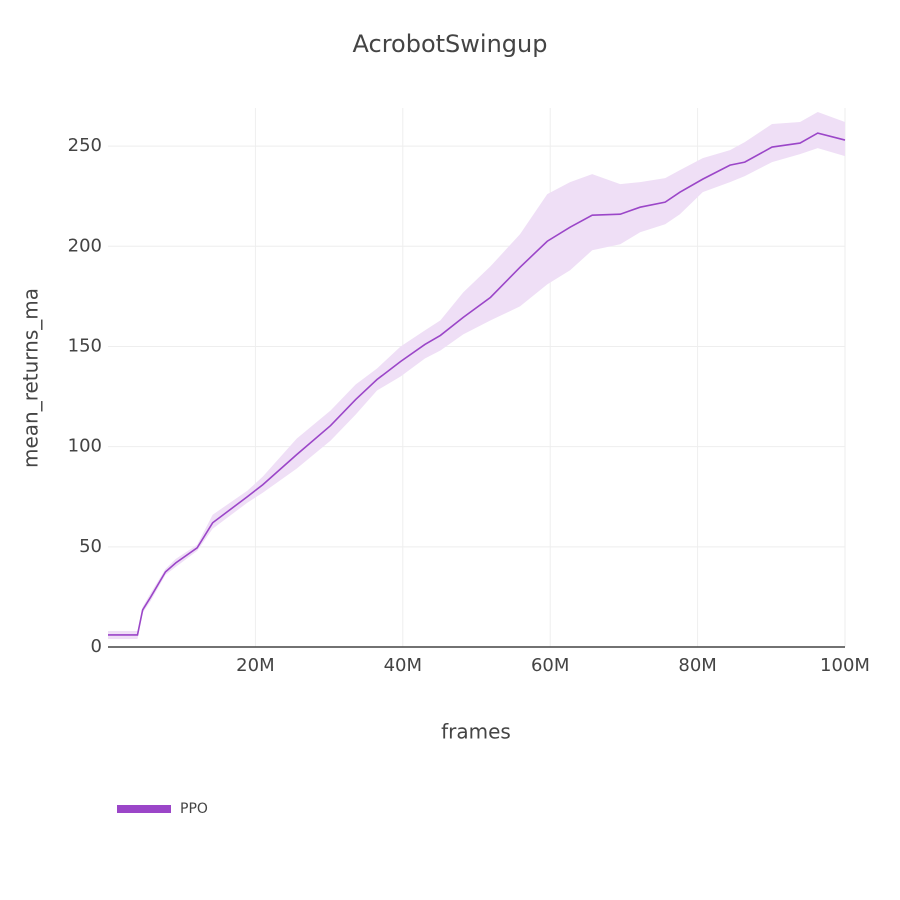 The height and width of the screenshot is (900, 900). I want to click on x-axis-title: frames, so click(476, 732).